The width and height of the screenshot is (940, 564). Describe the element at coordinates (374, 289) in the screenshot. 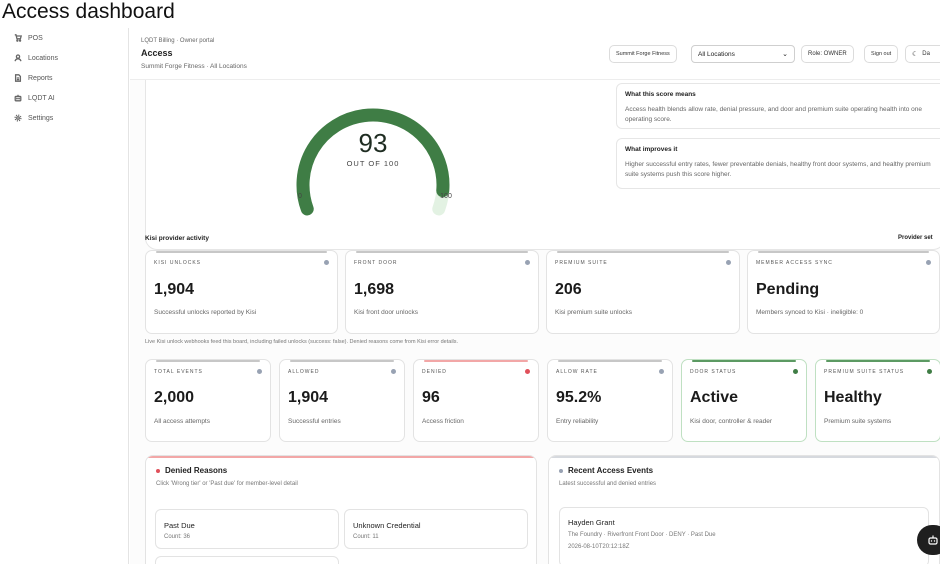

I see `card-value: 1,698` at that location.